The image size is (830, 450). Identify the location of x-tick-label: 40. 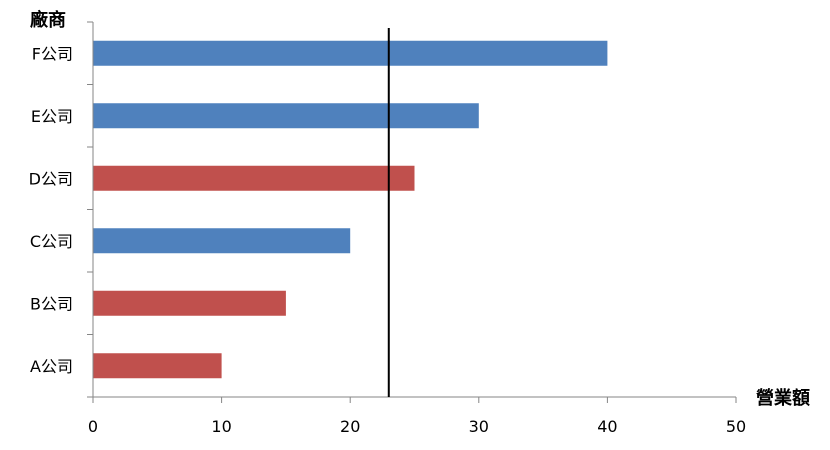
(607, 426).